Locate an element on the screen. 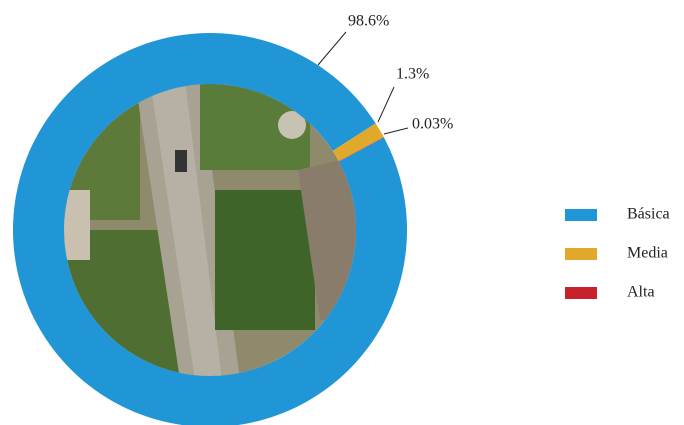 The width and height of the screenshot is (684, 425). legend-label: Alta is located at coordinates (641, 292).